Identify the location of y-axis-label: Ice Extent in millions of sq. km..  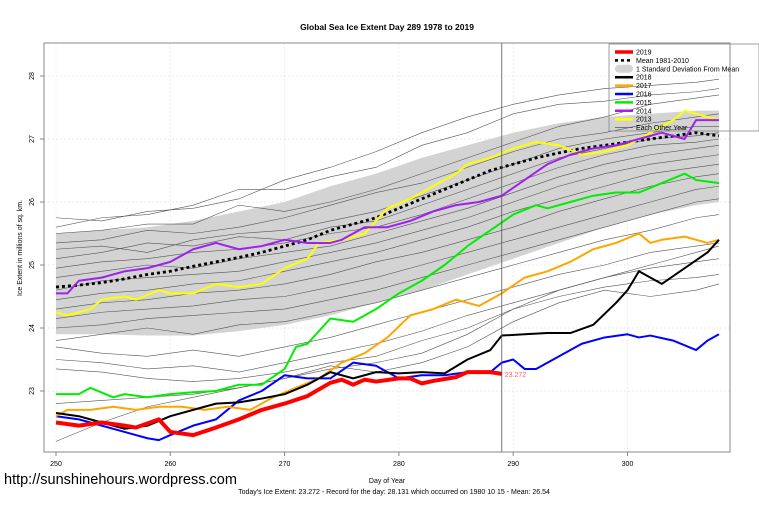
(20, 248).